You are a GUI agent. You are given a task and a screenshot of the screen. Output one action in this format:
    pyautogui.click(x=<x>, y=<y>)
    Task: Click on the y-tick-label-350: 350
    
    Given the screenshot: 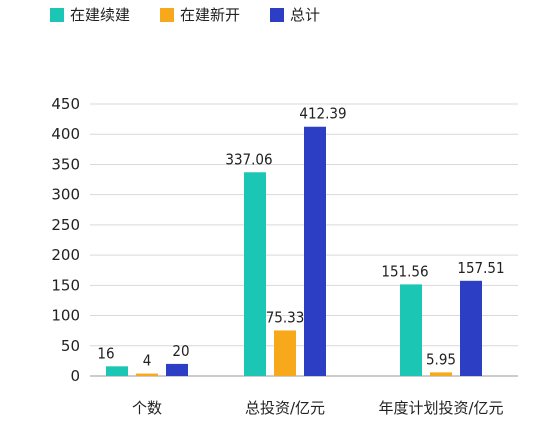 What is the action you would take?
    pyautogui.click(x=65, y=164)
    